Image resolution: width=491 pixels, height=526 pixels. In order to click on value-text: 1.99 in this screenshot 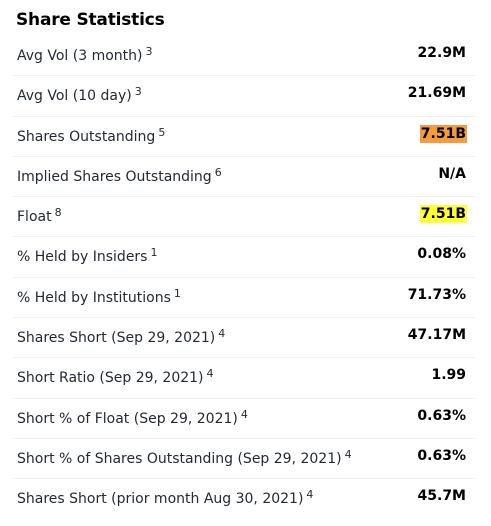, I will do `click(448, 375)`.